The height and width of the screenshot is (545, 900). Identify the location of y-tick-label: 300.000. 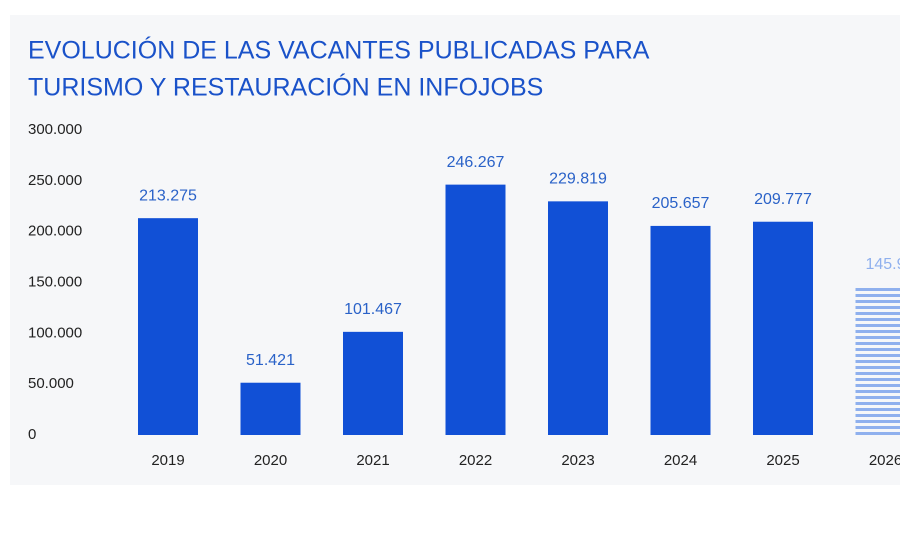
(55, 129).